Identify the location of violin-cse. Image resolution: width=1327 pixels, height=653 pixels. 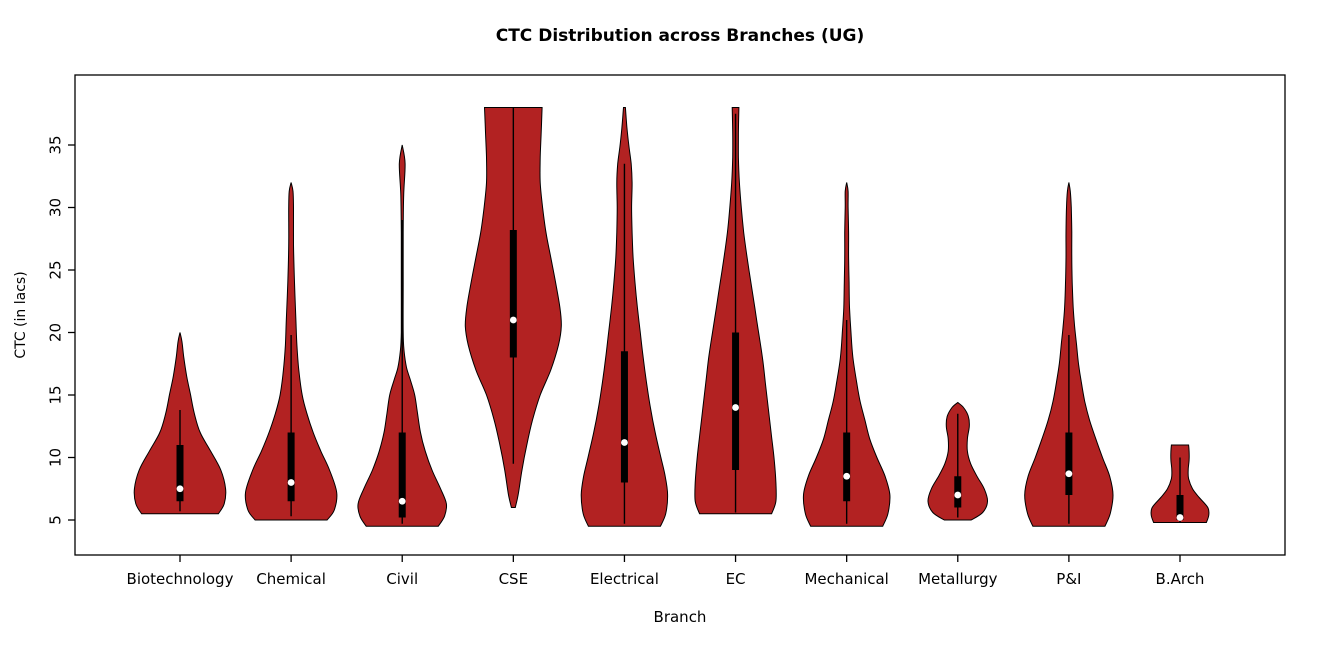
(513, 307).